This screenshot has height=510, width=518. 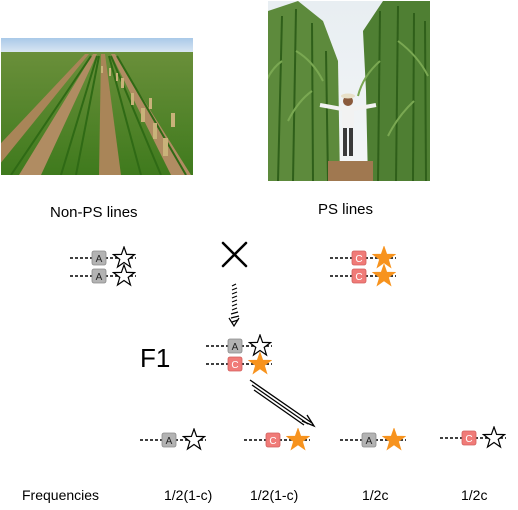 I want to click on inheritance-arrow-down, so click(x=234, y=305).